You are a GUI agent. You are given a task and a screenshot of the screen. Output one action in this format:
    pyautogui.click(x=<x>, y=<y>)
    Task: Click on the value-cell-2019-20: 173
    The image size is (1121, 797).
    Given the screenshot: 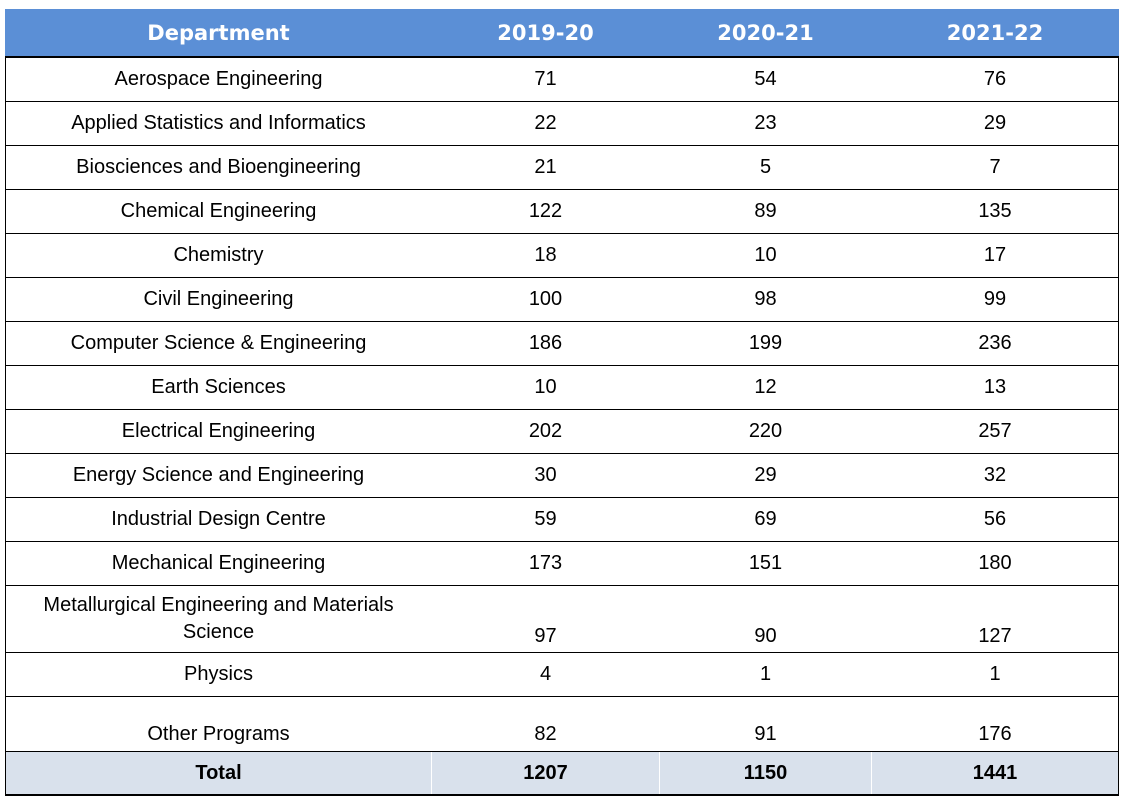 What is the action you would take?
    pyautogui.click(x=545, y=563)
    